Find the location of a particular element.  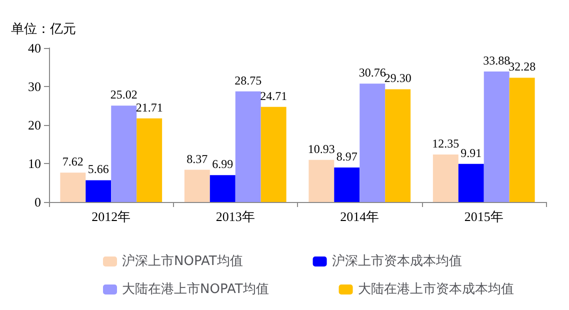

data-label: 24.71 is located at coordinates (274, 95).